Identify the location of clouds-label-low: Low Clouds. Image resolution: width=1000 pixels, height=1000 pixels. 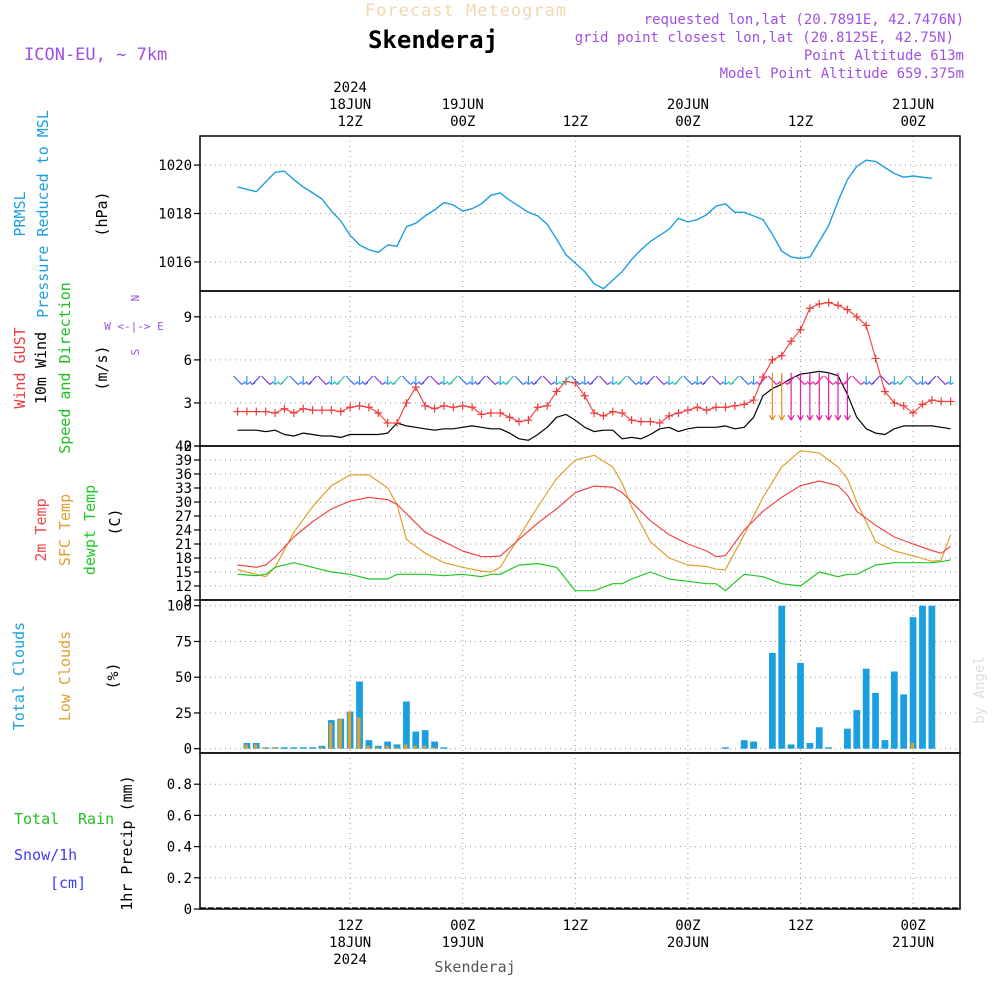
(65, 676).